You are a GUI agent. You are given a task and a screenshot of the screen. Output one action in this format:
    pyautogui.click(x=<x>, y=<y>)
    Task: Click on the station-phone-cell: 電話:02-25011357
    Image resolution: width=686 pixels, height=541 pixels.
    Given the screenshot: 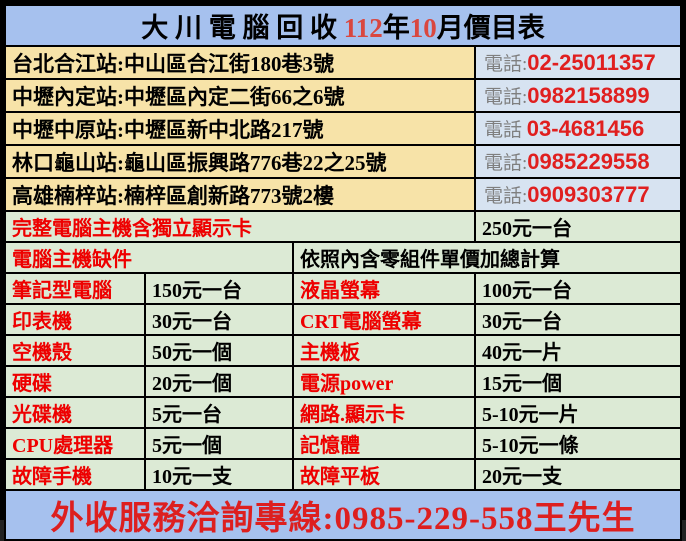 What is the action you would take?
    pyautogui.click(x=578, y=62)
    